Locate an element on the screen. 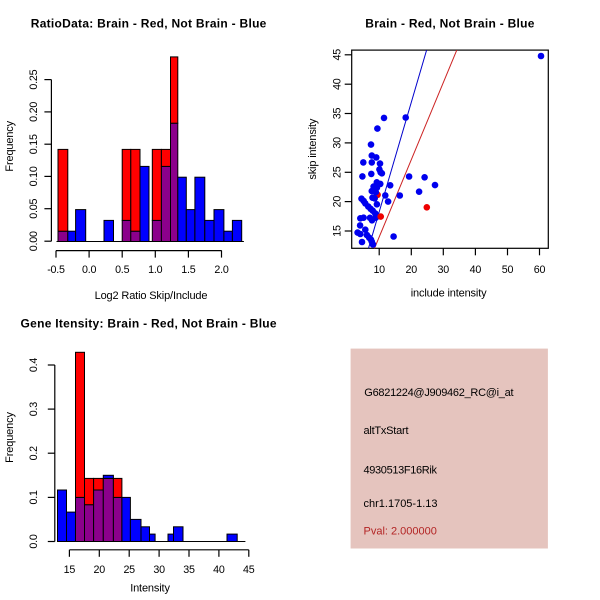 This screenshot has width=600, height=600. svg-text: -0.5 is located at coordinates (56, 270).